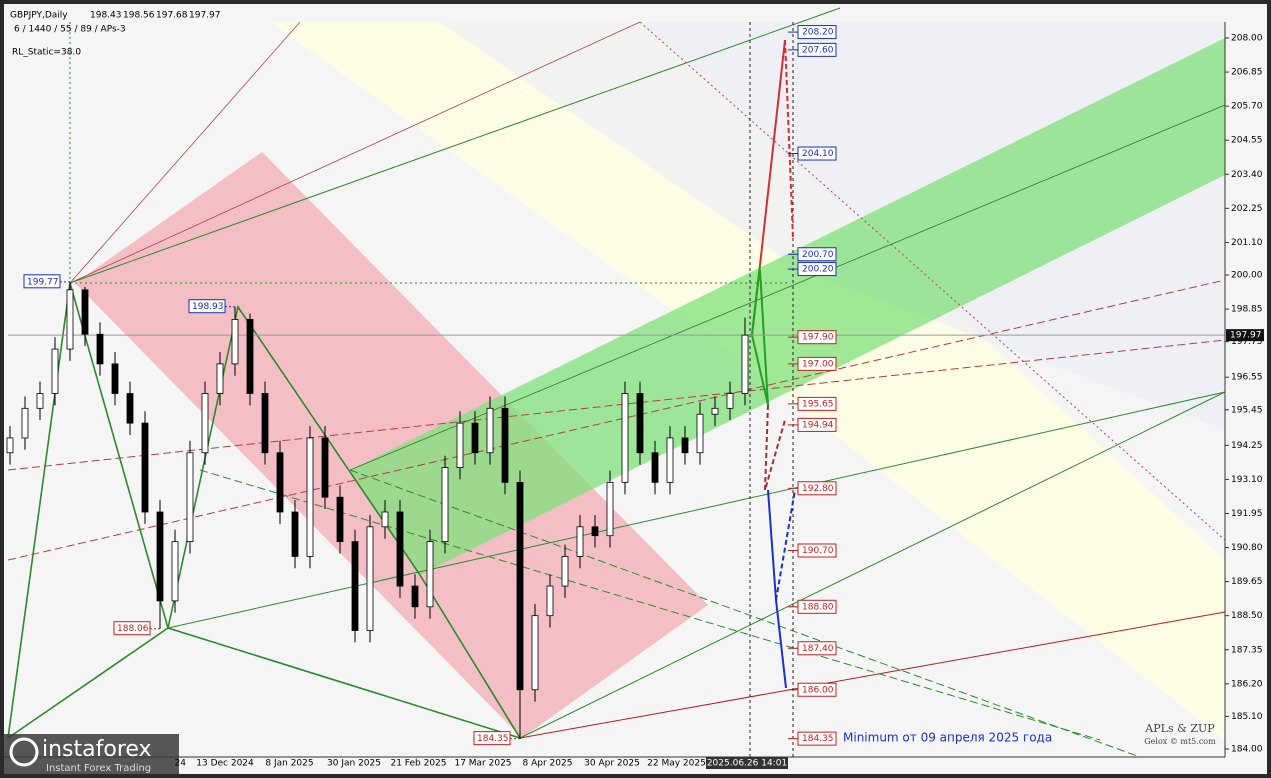 This screenshot has height=778, width=1271. I want to click on projection-label: 192.80, so click(818, 489).